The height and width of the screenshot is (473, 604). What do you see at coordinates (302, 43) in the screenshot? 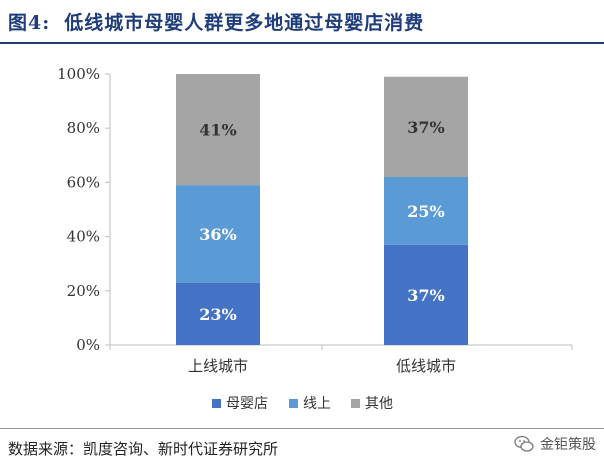
I see `title-rule` at bounding box center [302, 43].